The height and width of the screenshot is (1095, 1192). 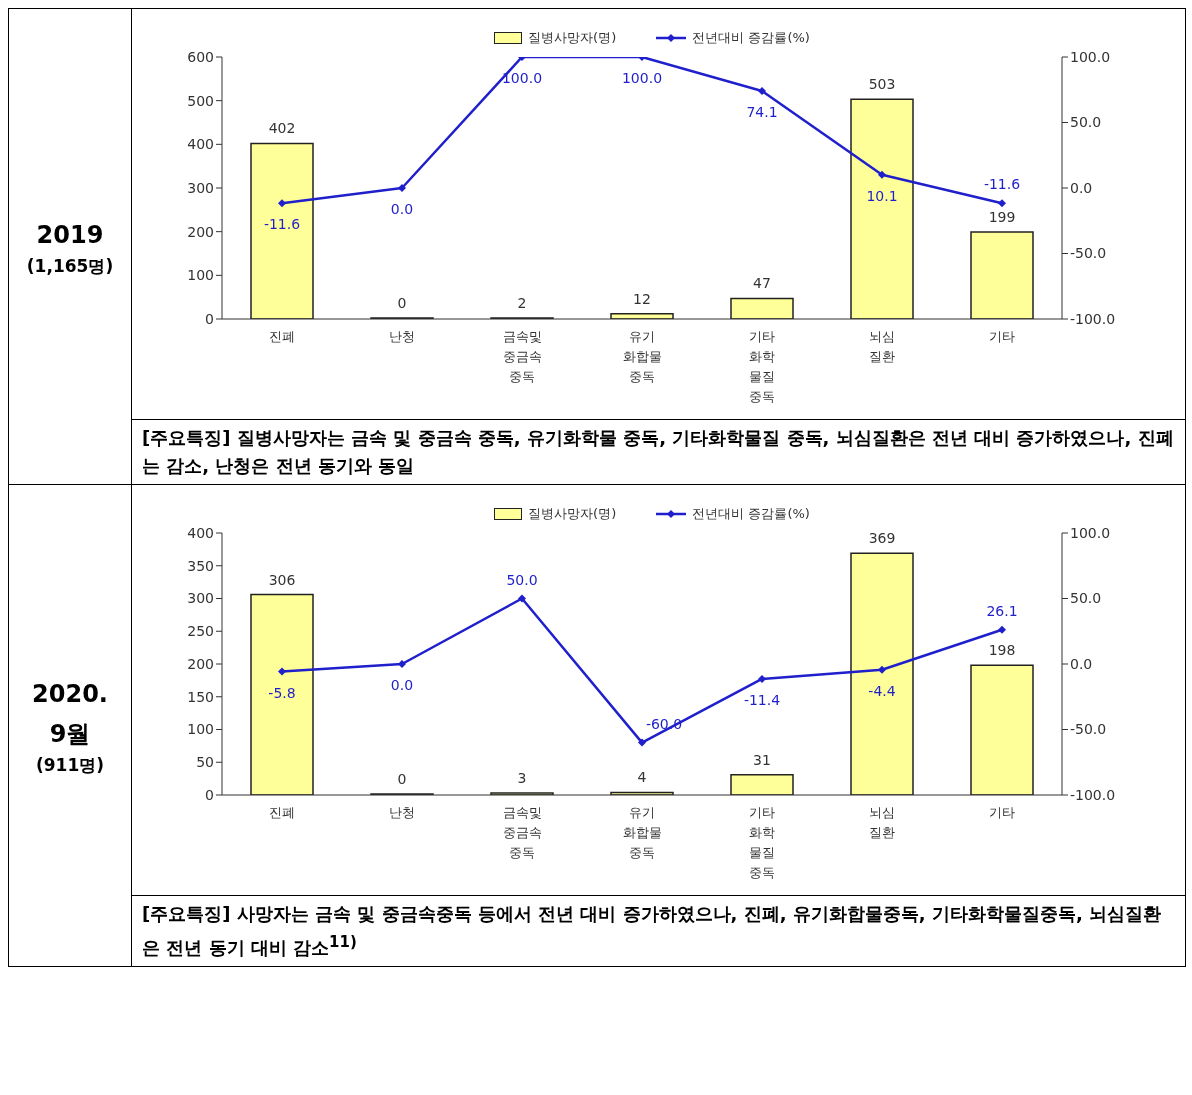 I want to click on y-tick-label: 600, so click(x=200, y=56).